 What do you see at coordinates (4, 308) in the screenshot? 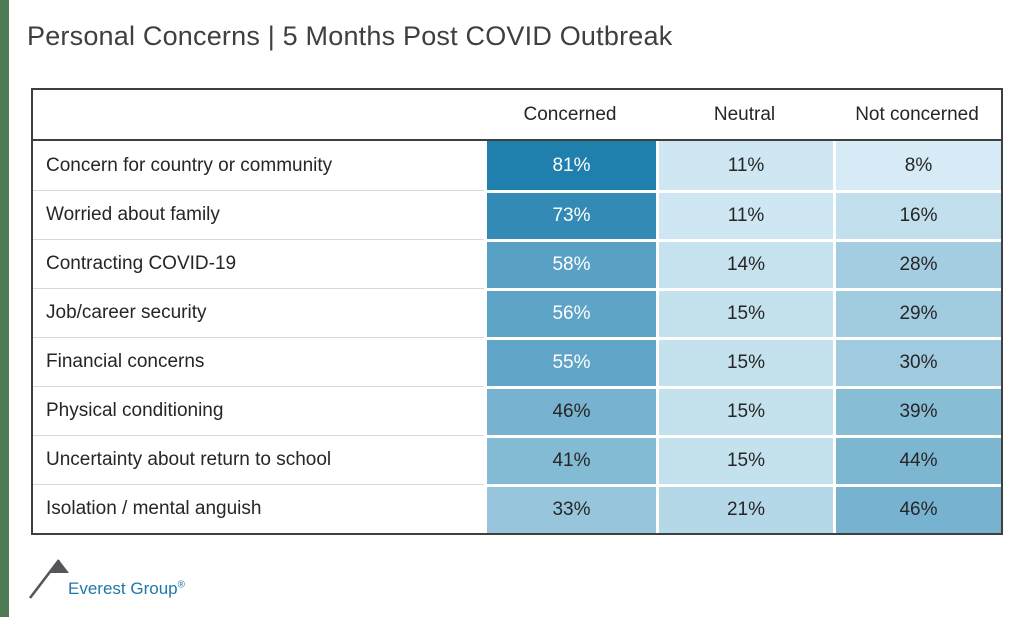
I see `left-accent-bar` at bounding box center [4, 308].